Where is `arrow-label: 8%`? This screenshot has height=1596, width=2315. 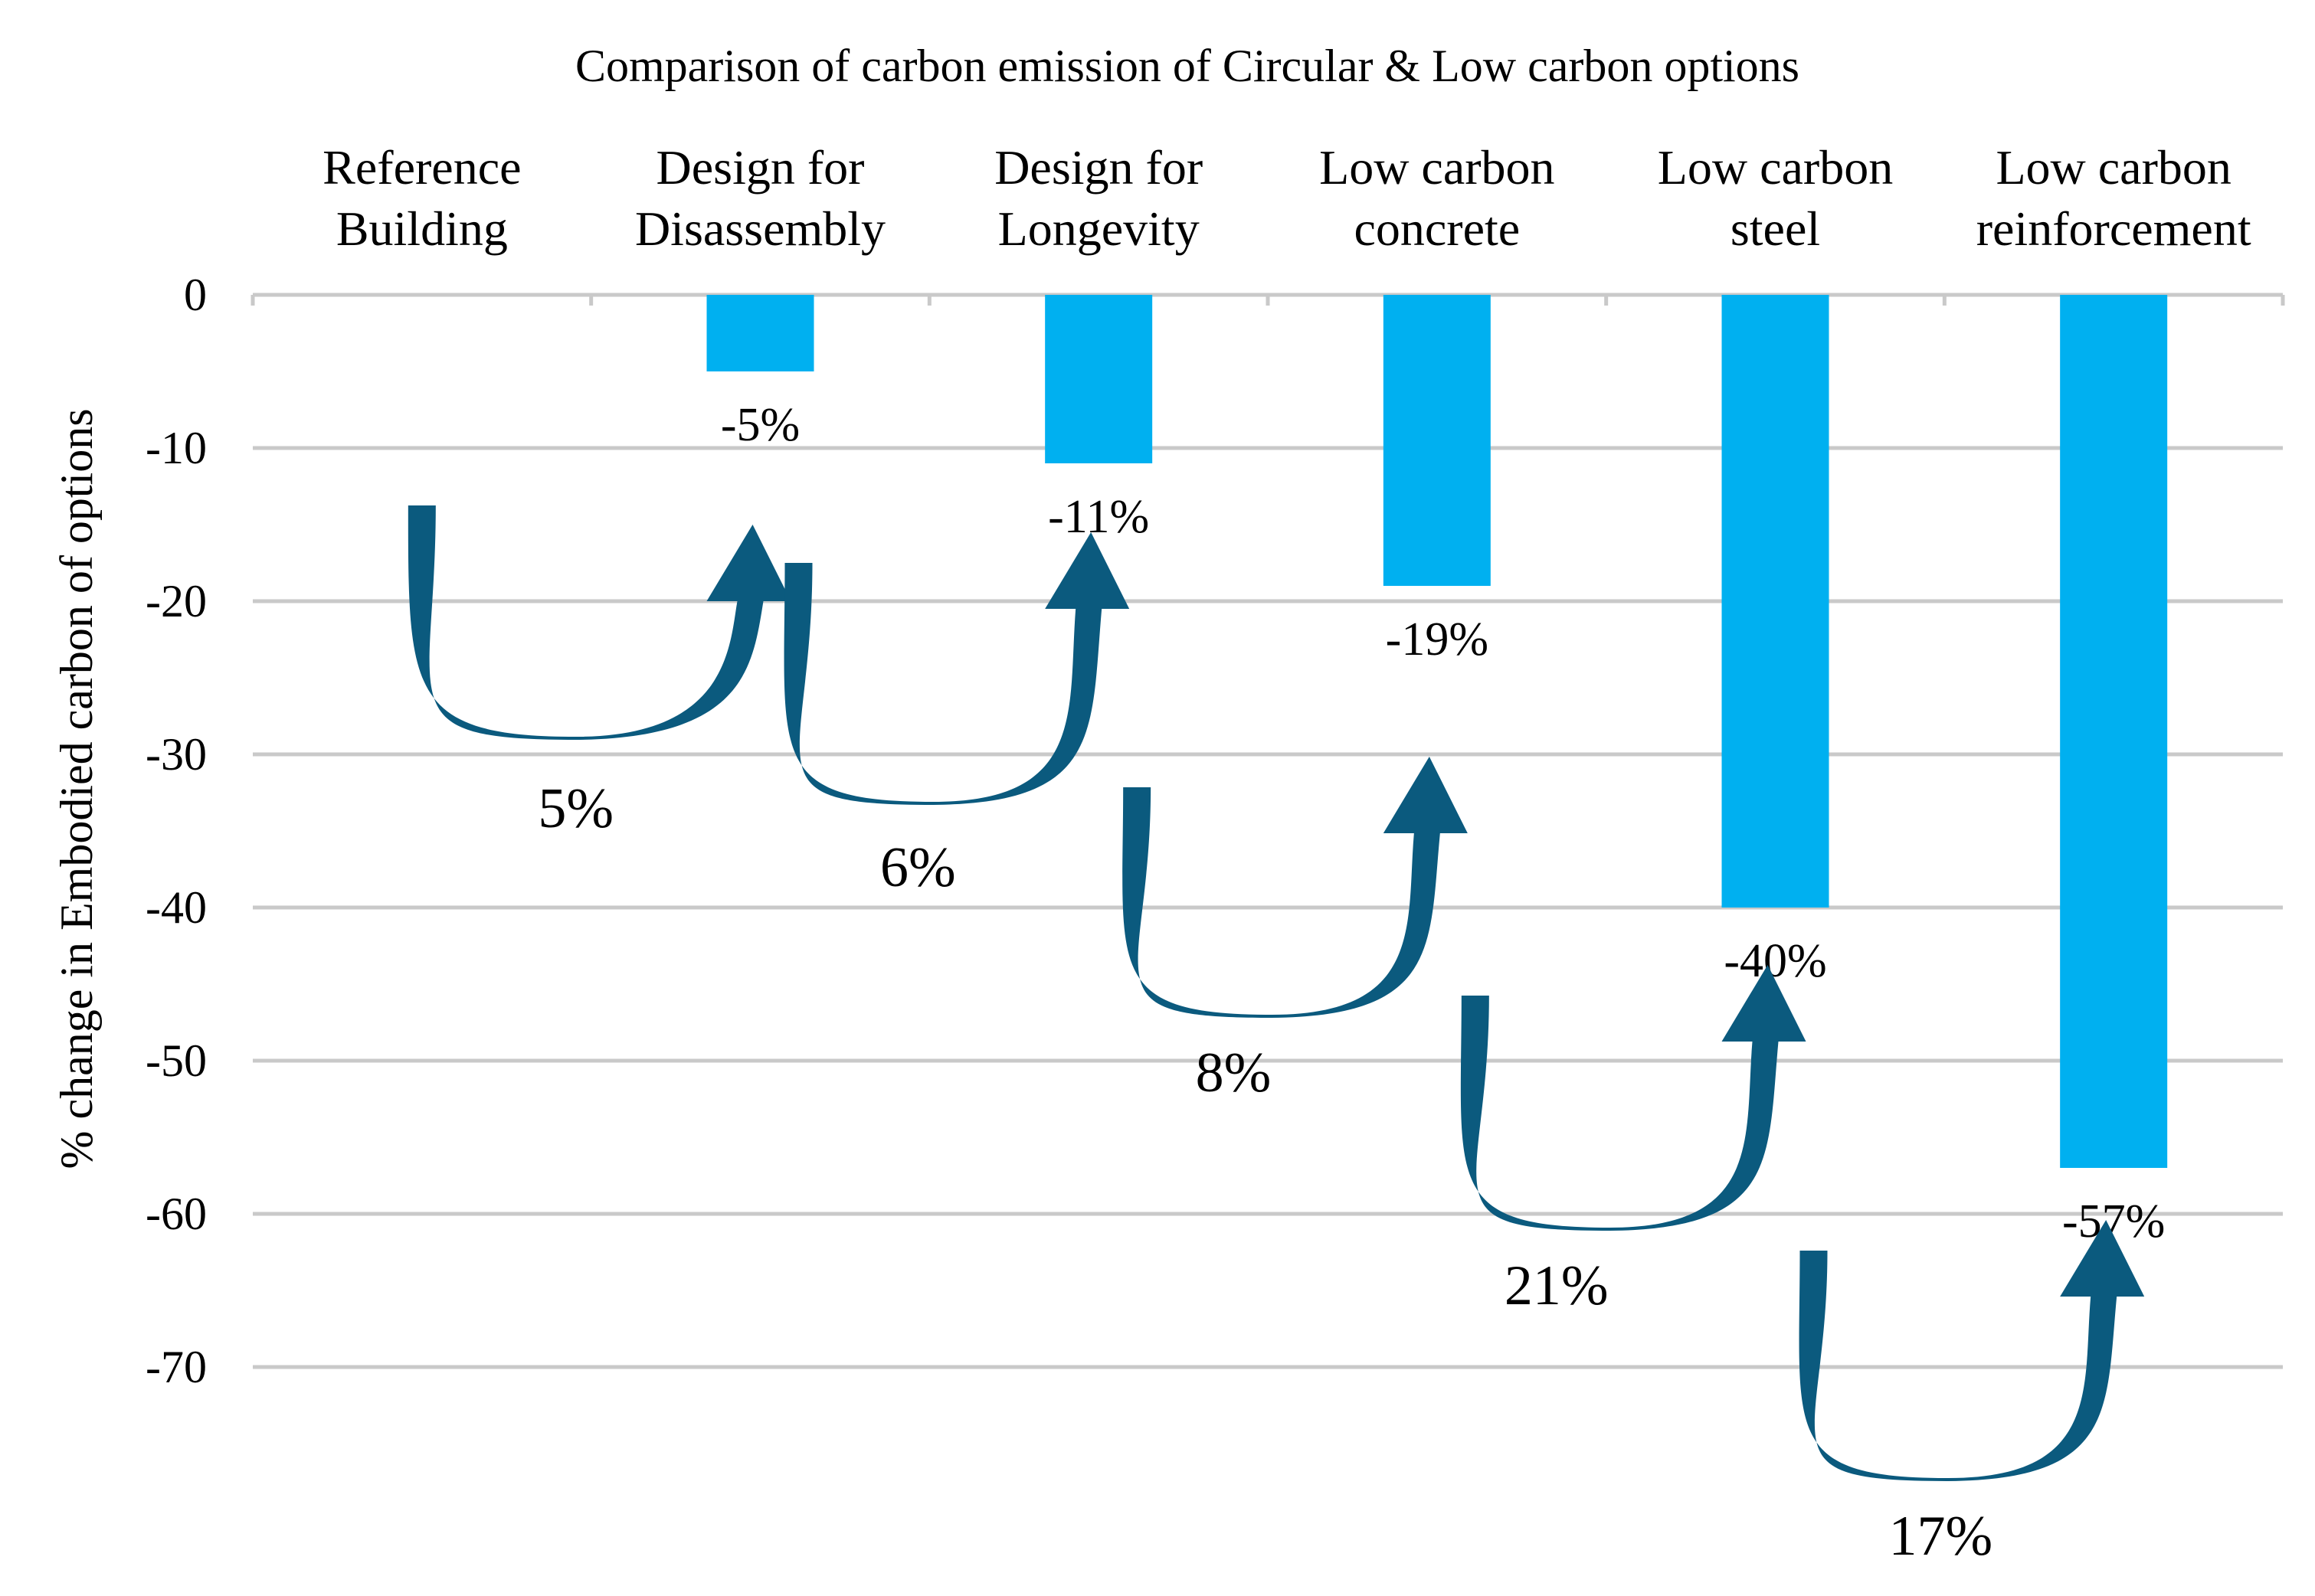 arrow-label: 8% is located at coordinates (1234, 1073).